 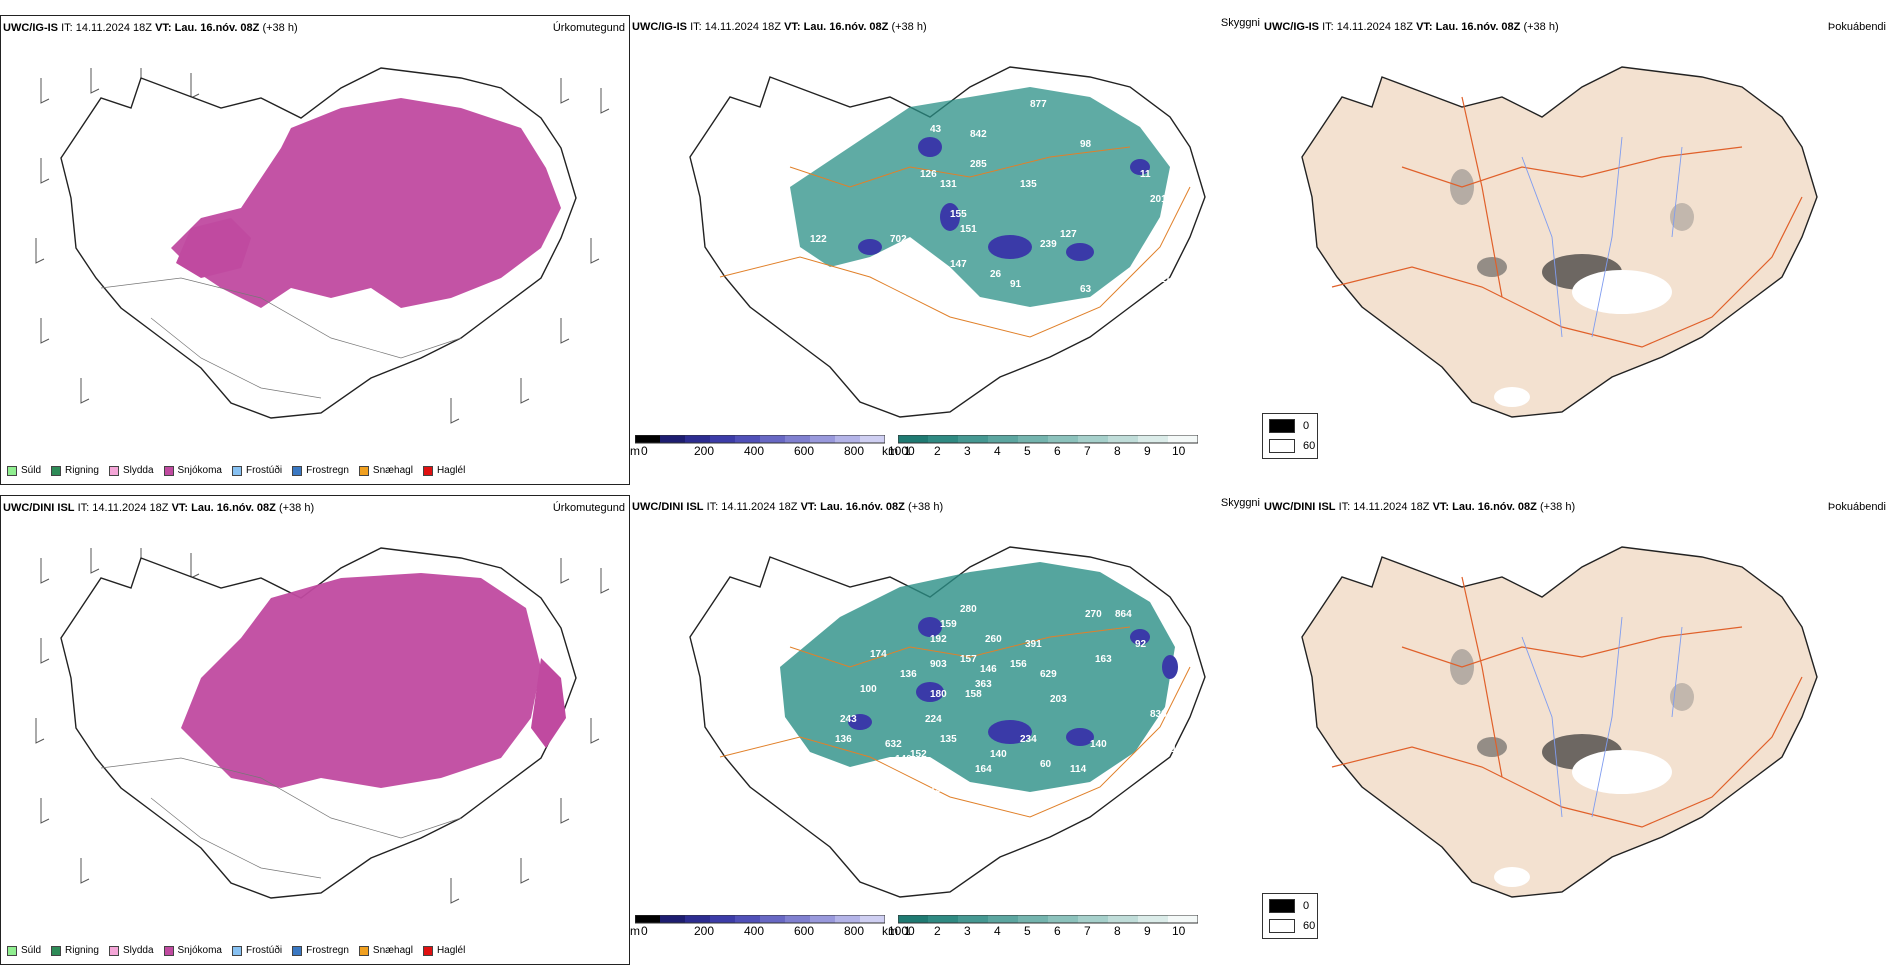 What do you see at coordinates (1289, 426) in the screenshot?
I see `fog-legend-max: 0` at bounding box center [1289, 426].